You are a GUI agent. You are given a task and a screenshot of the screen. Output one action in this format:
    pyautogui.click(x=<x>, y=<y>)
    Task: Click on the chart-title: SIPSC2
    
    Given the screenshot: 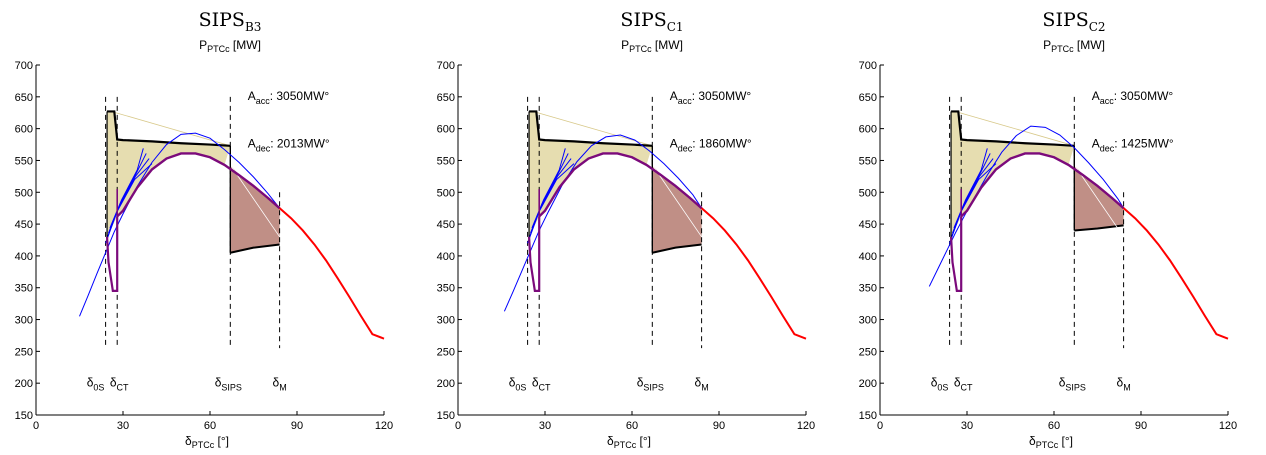 What is the action you would take?
    pyautogui.click(x=1073, y=21)
    